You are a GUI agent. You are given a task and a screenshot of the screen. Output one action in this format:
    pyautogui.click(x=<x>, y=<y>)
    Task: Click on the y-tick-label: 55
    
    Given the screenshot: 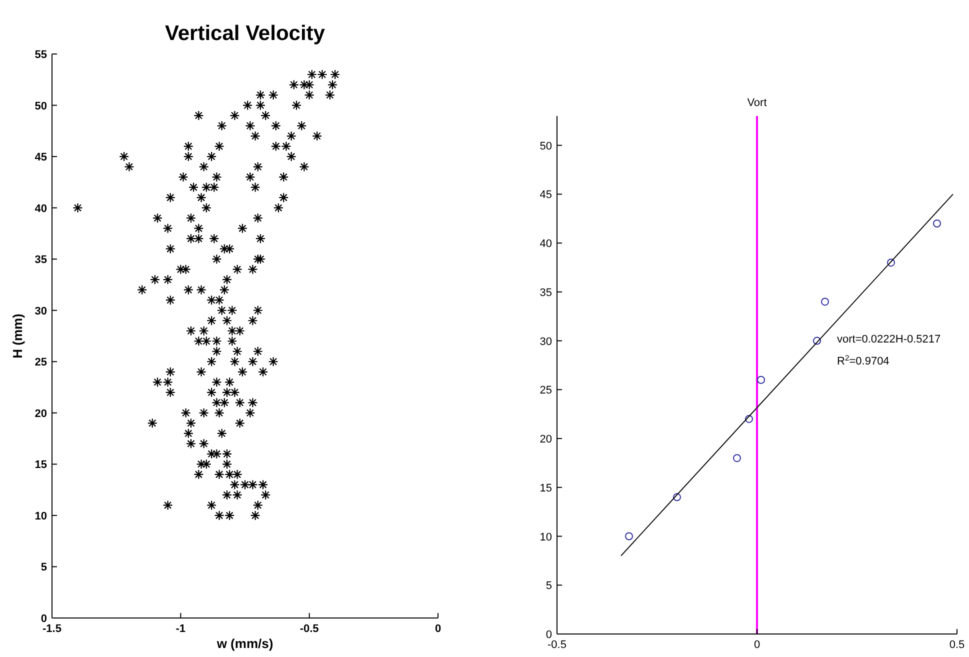 What is the action you would take?
    pyautogui.click(x=40, y=55)
    